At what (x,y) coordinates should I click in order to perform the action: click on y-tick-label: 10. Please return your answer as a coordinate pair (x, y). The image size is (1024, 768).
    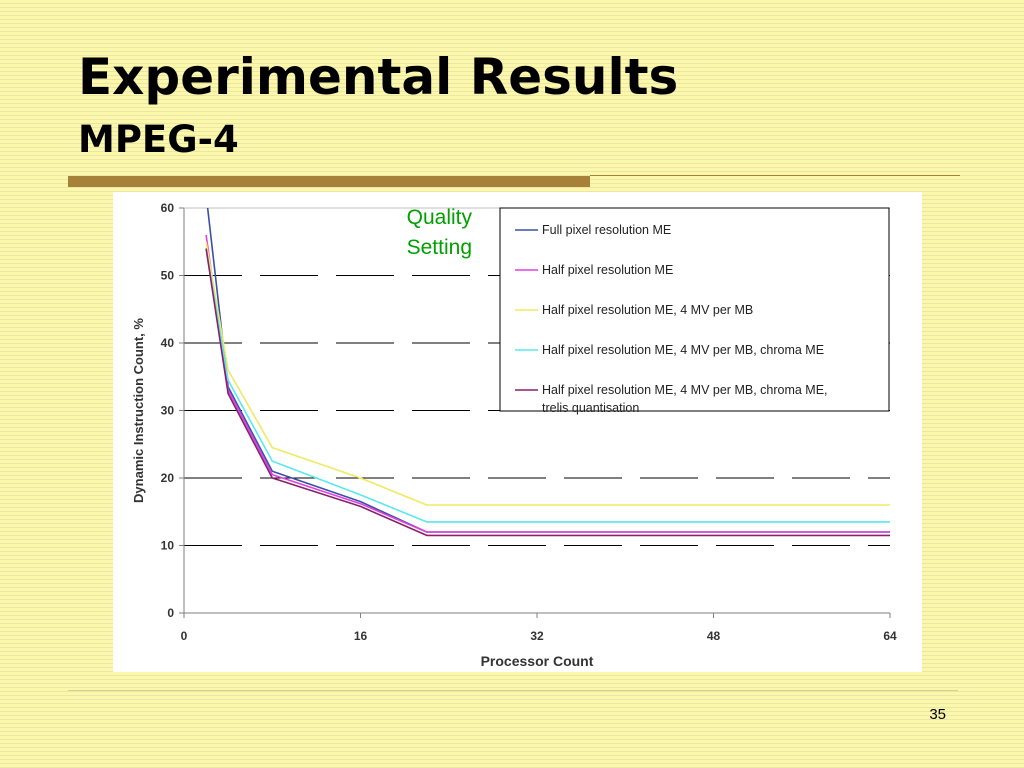
    Looking at the image, I should click on (168, 546).